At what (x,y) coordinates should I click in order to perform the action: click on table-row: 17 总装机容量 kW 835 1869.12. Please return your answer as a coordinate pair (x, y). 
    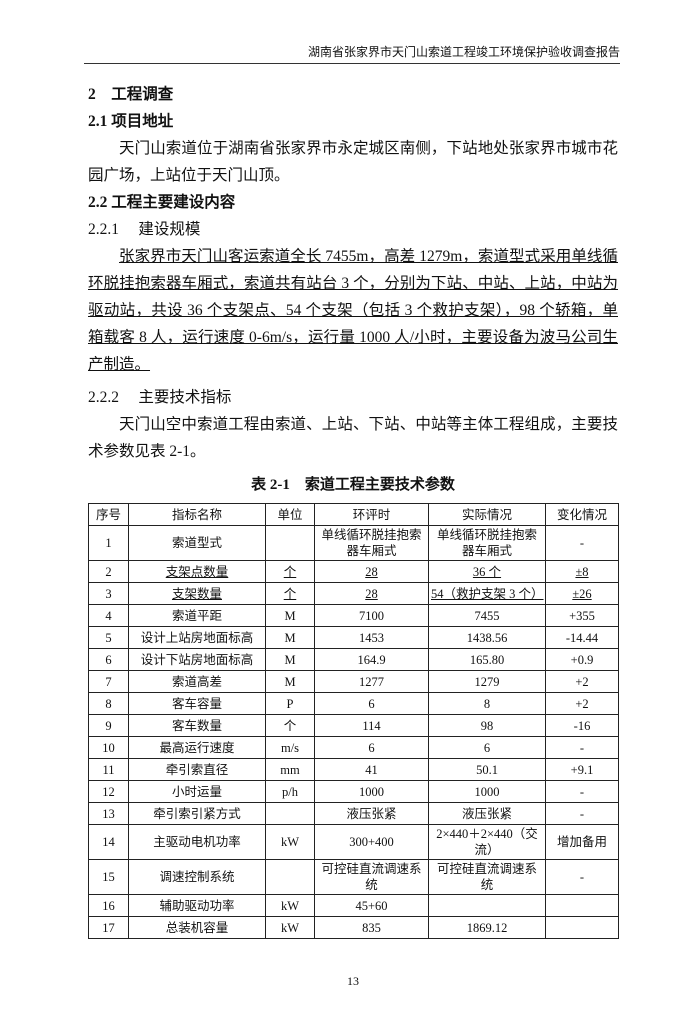
    Looking at the image, I should click on (353, 927).